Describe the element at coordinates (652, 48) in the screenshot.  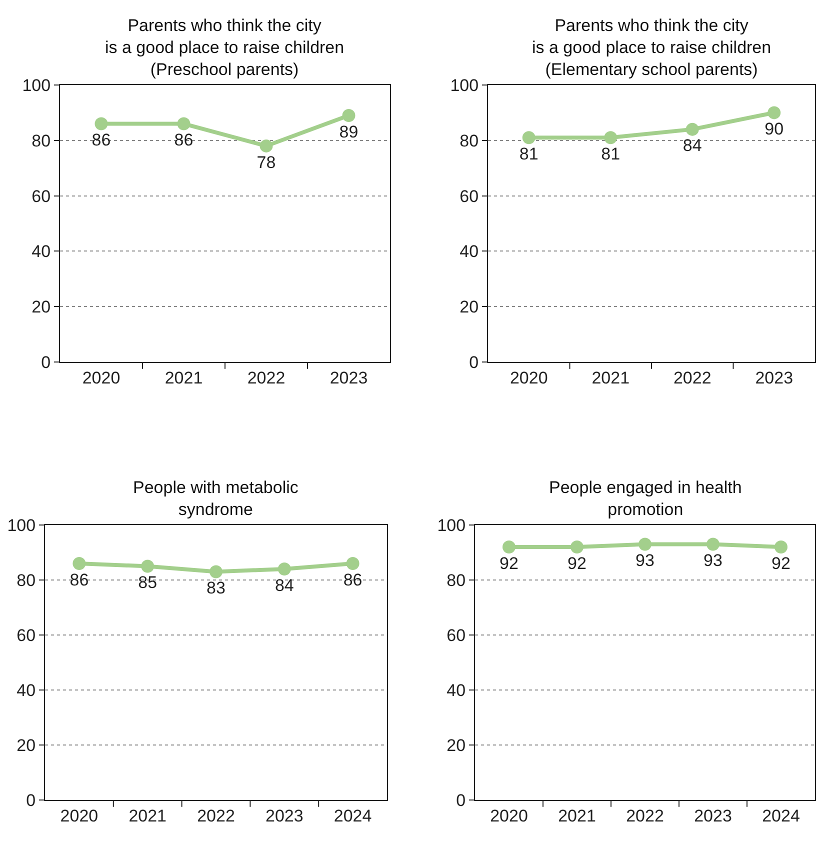
I see `chart-title: Parents who think the city is a good place to raise children (Elementary school parents)` at that location.